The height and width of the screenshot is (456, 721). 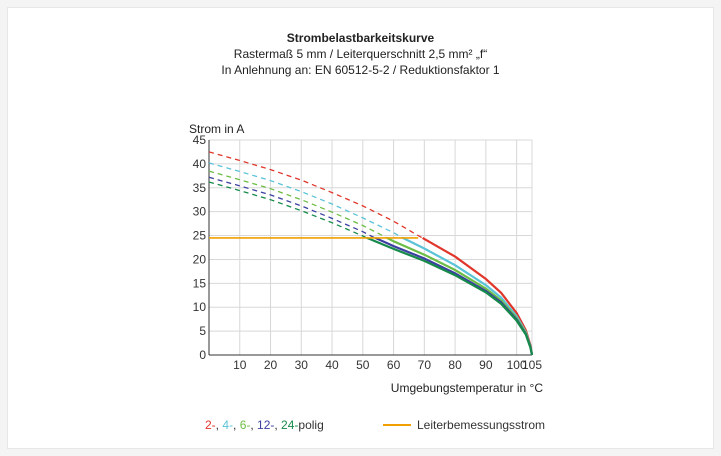 What do you see at coordinates (202, 355) in the screenshot?
I see `y-tick-label: 0` at bounding box center [202, 355].